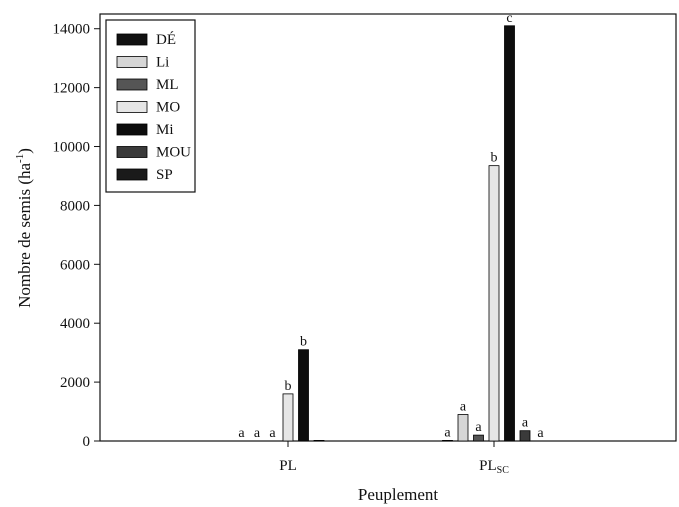 The height and width of the screenshot is (507, 679). What do you see at coordinates (394, 458) in the screenshot?
I see `x-axis: PL PLSC` at bounding box center [394, 458].